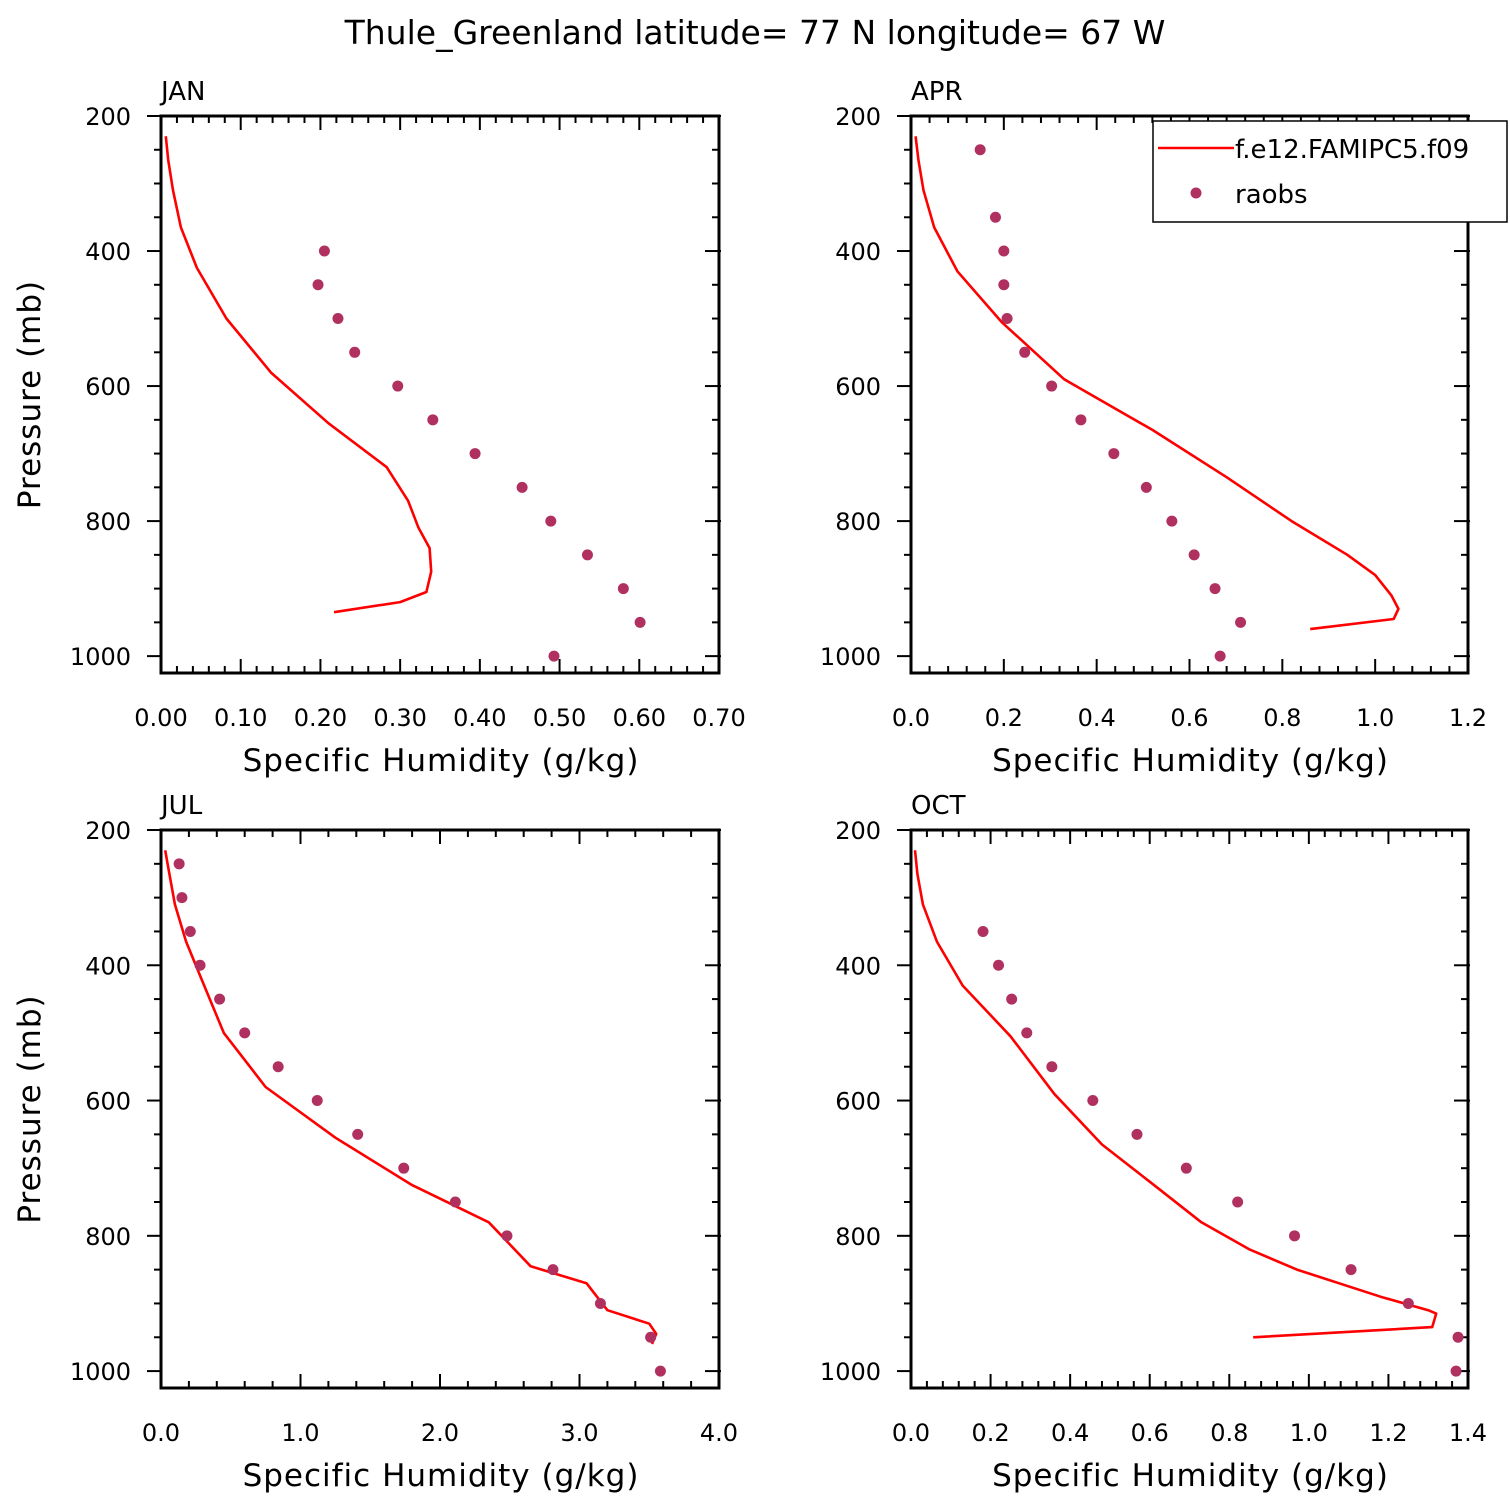 This screenshot has width=1510, height=1510. I want to click on legend-box, so click(1330, 171).